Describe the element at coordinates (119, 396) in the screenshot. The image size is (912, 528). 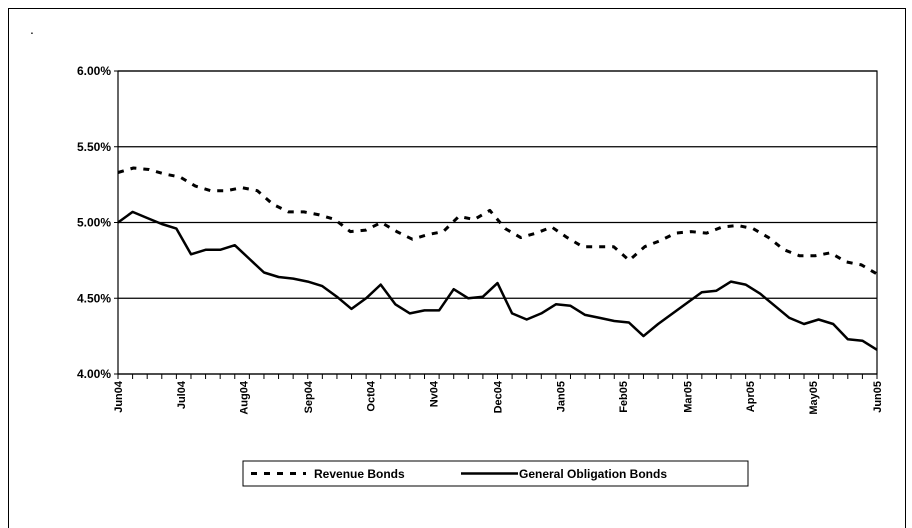
I see `x-tick-label: Jun04` at that location.